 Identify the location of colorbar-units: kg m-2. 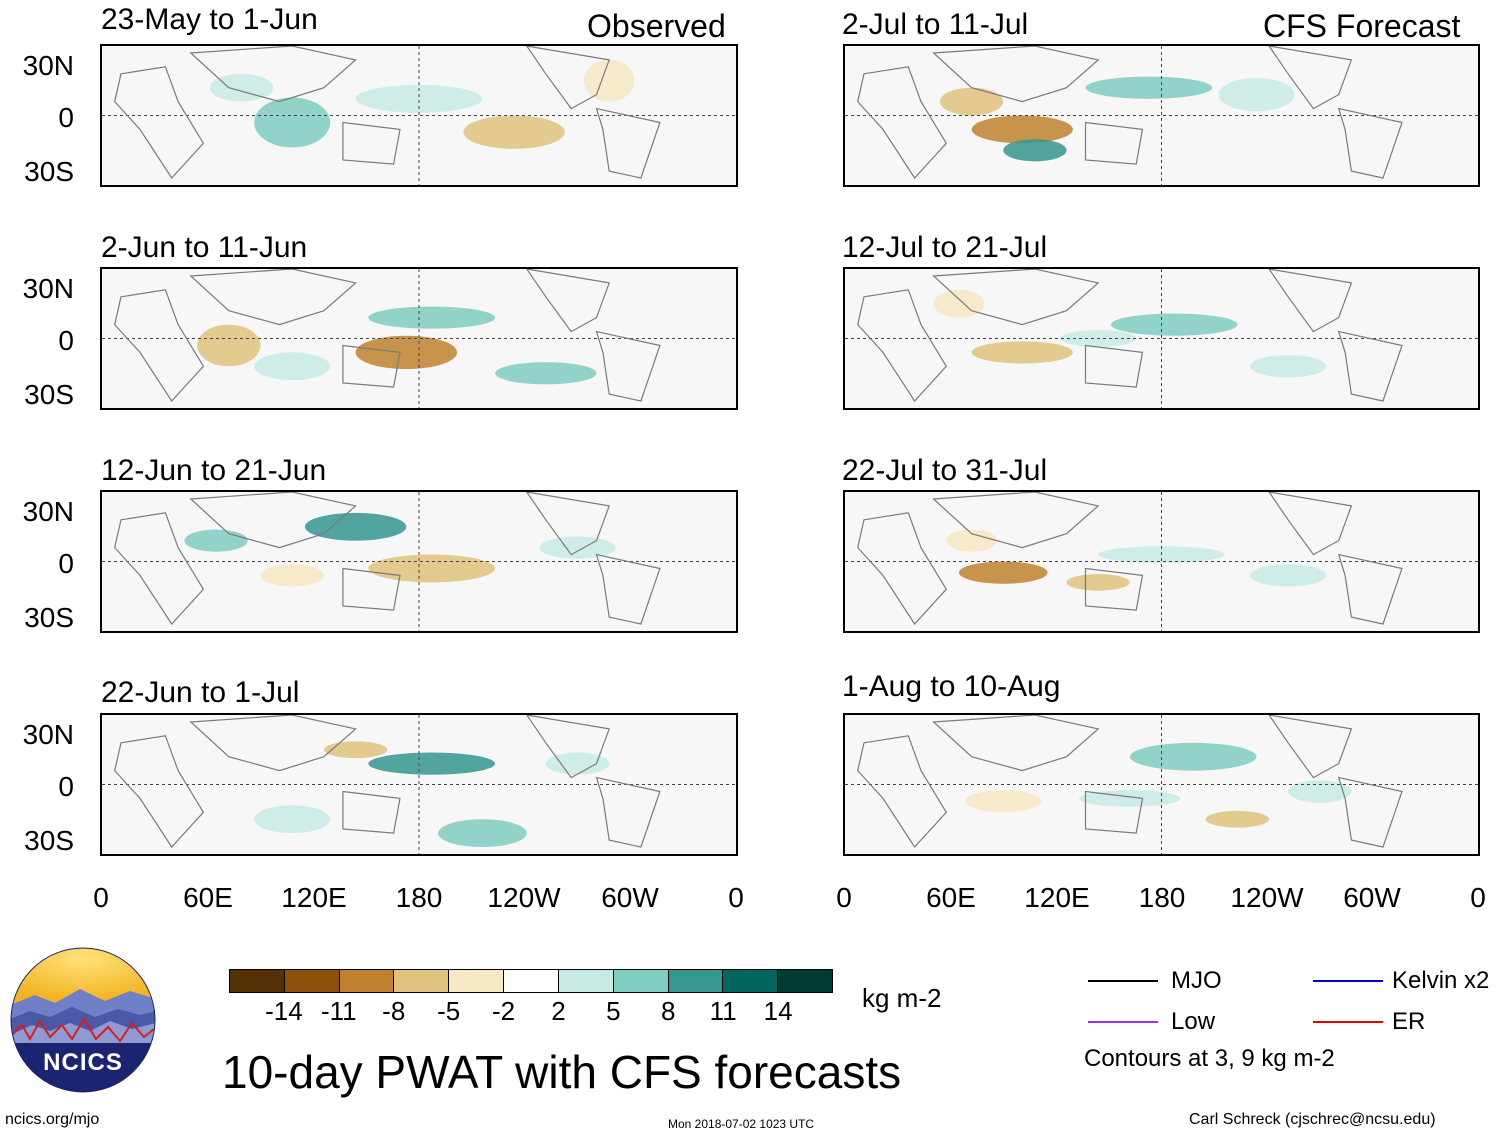
(902, 998).